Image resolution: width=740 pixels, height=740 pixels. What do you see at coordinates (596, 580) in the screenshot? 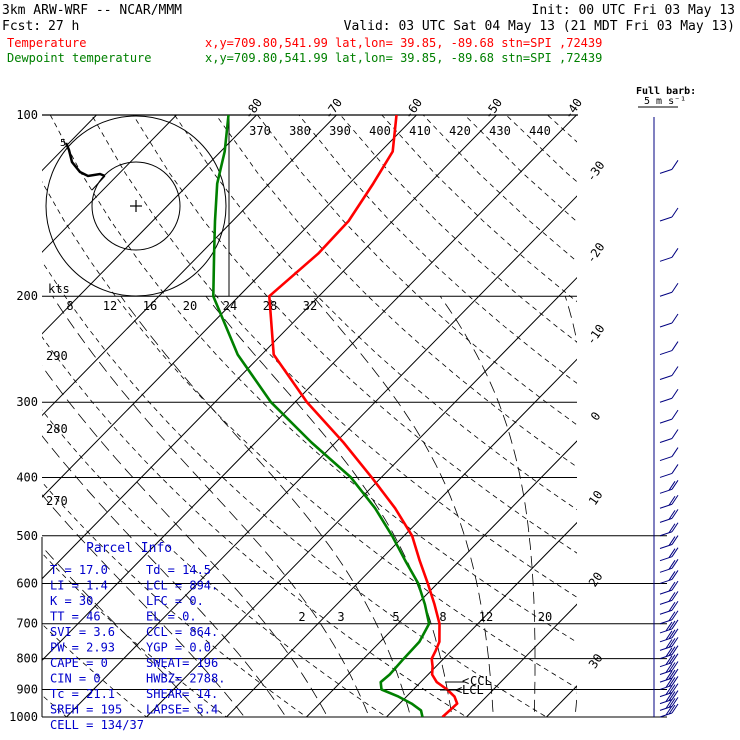
I see `isotherm-label: 20` at bounding box center [596, 580].